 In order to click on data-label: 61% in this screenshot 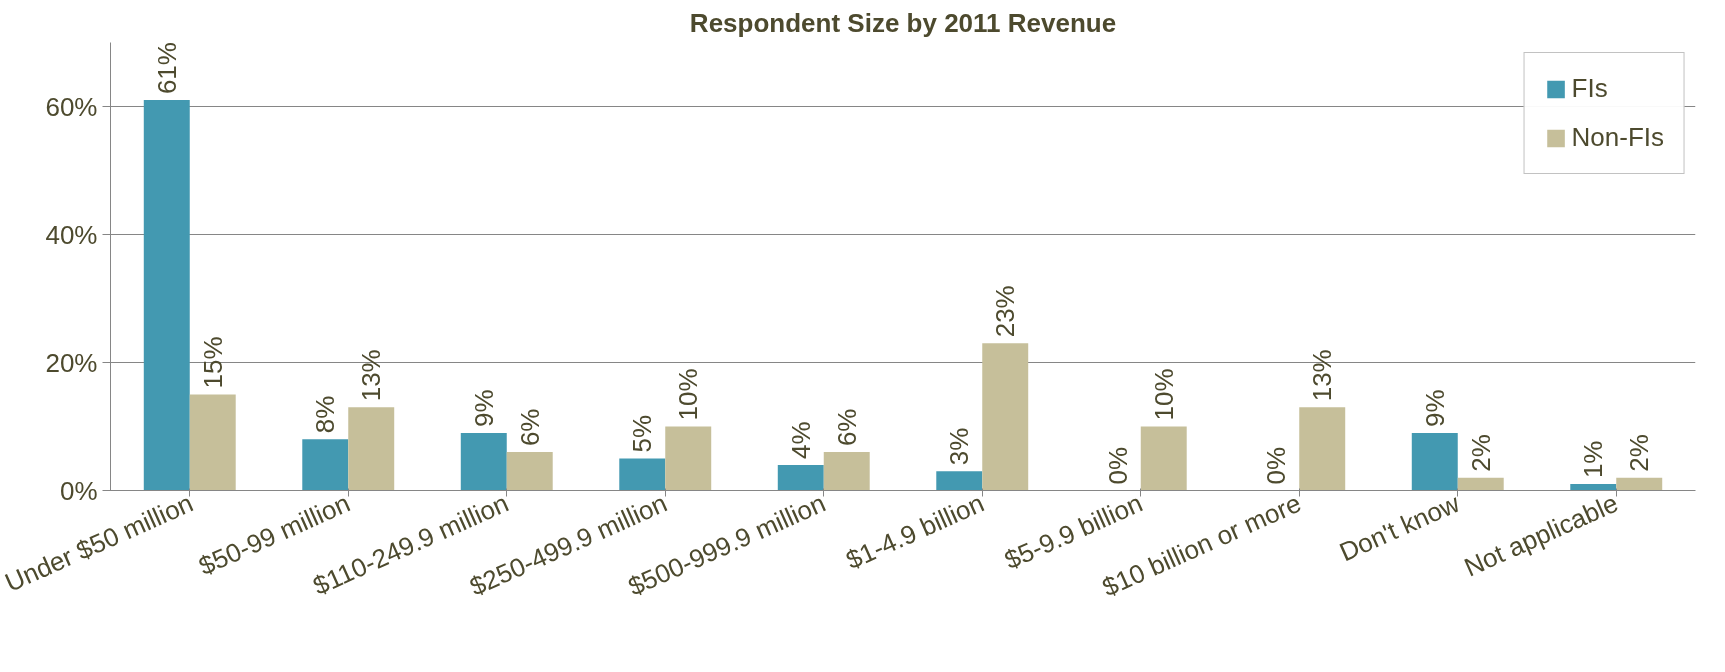, I will do `click(166, 68)`.